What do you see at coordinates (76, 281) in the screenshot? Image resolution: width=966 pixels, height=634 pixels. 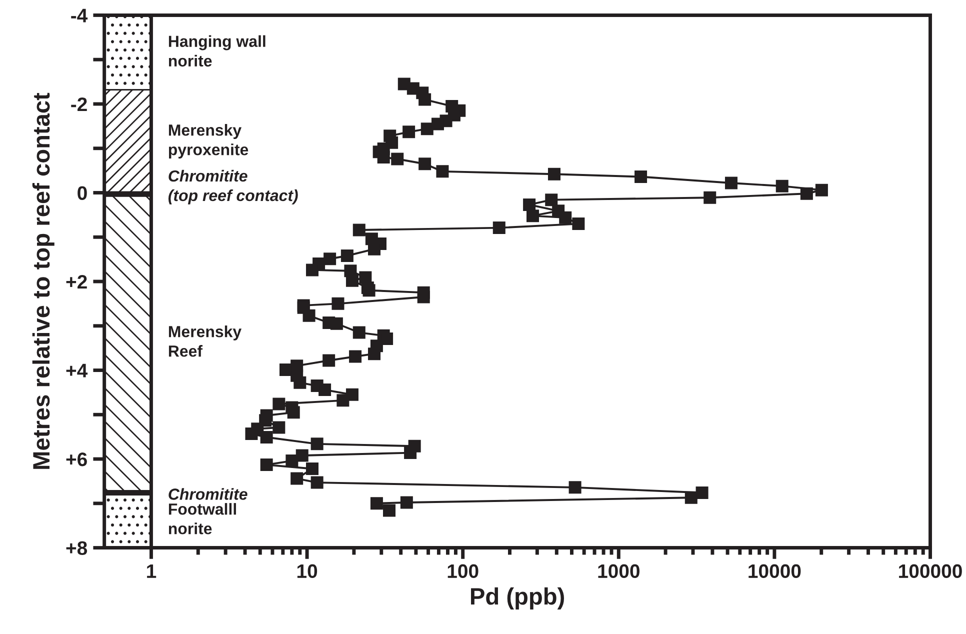 I see `y-tick-label: +2` at bounding box center [76, 281].